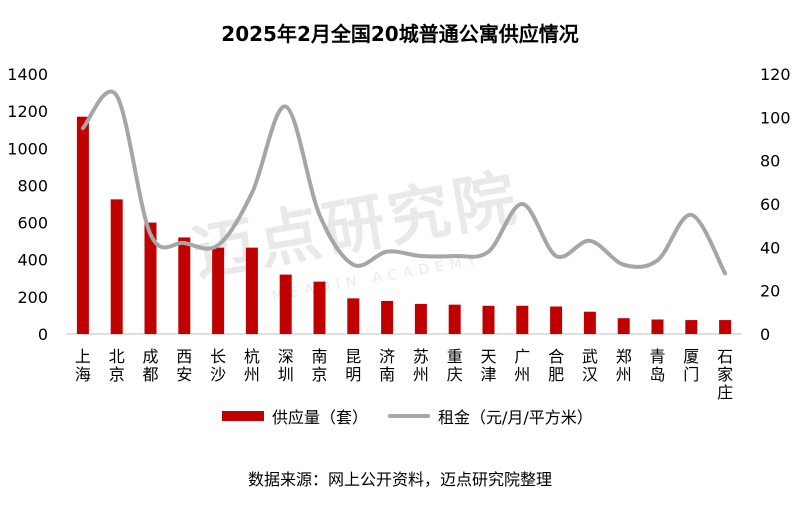 The width and height of the screenshot is (800, 506). Describe the element at coordinates (117, 365) in the screenshot. I see `x-tick-label: 北京` at that location.